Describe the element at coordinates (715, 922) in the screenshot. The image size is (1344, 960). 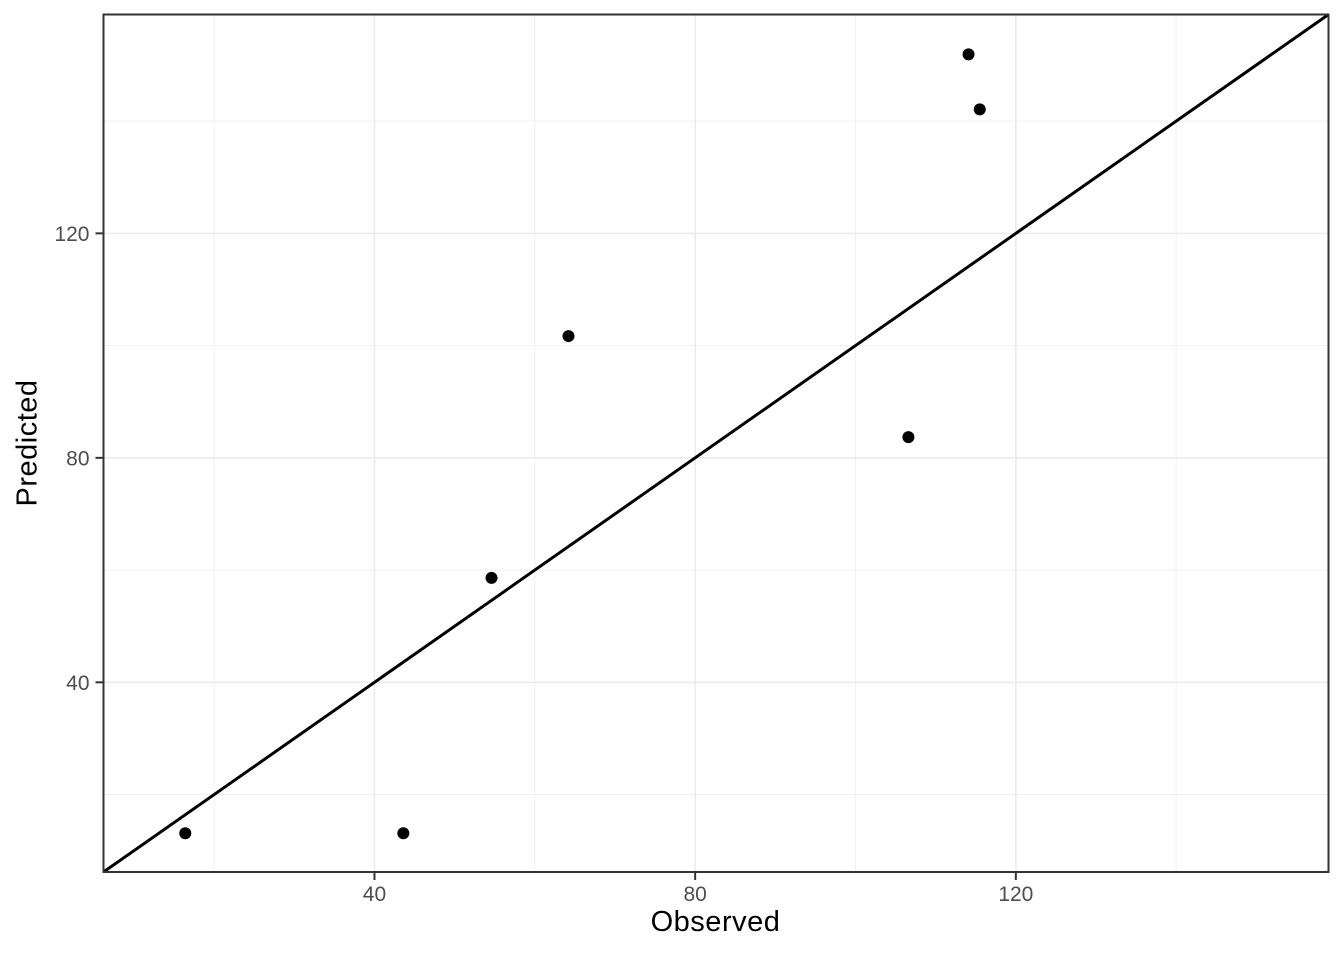
I see `x-axis-title: Observed` at that location.